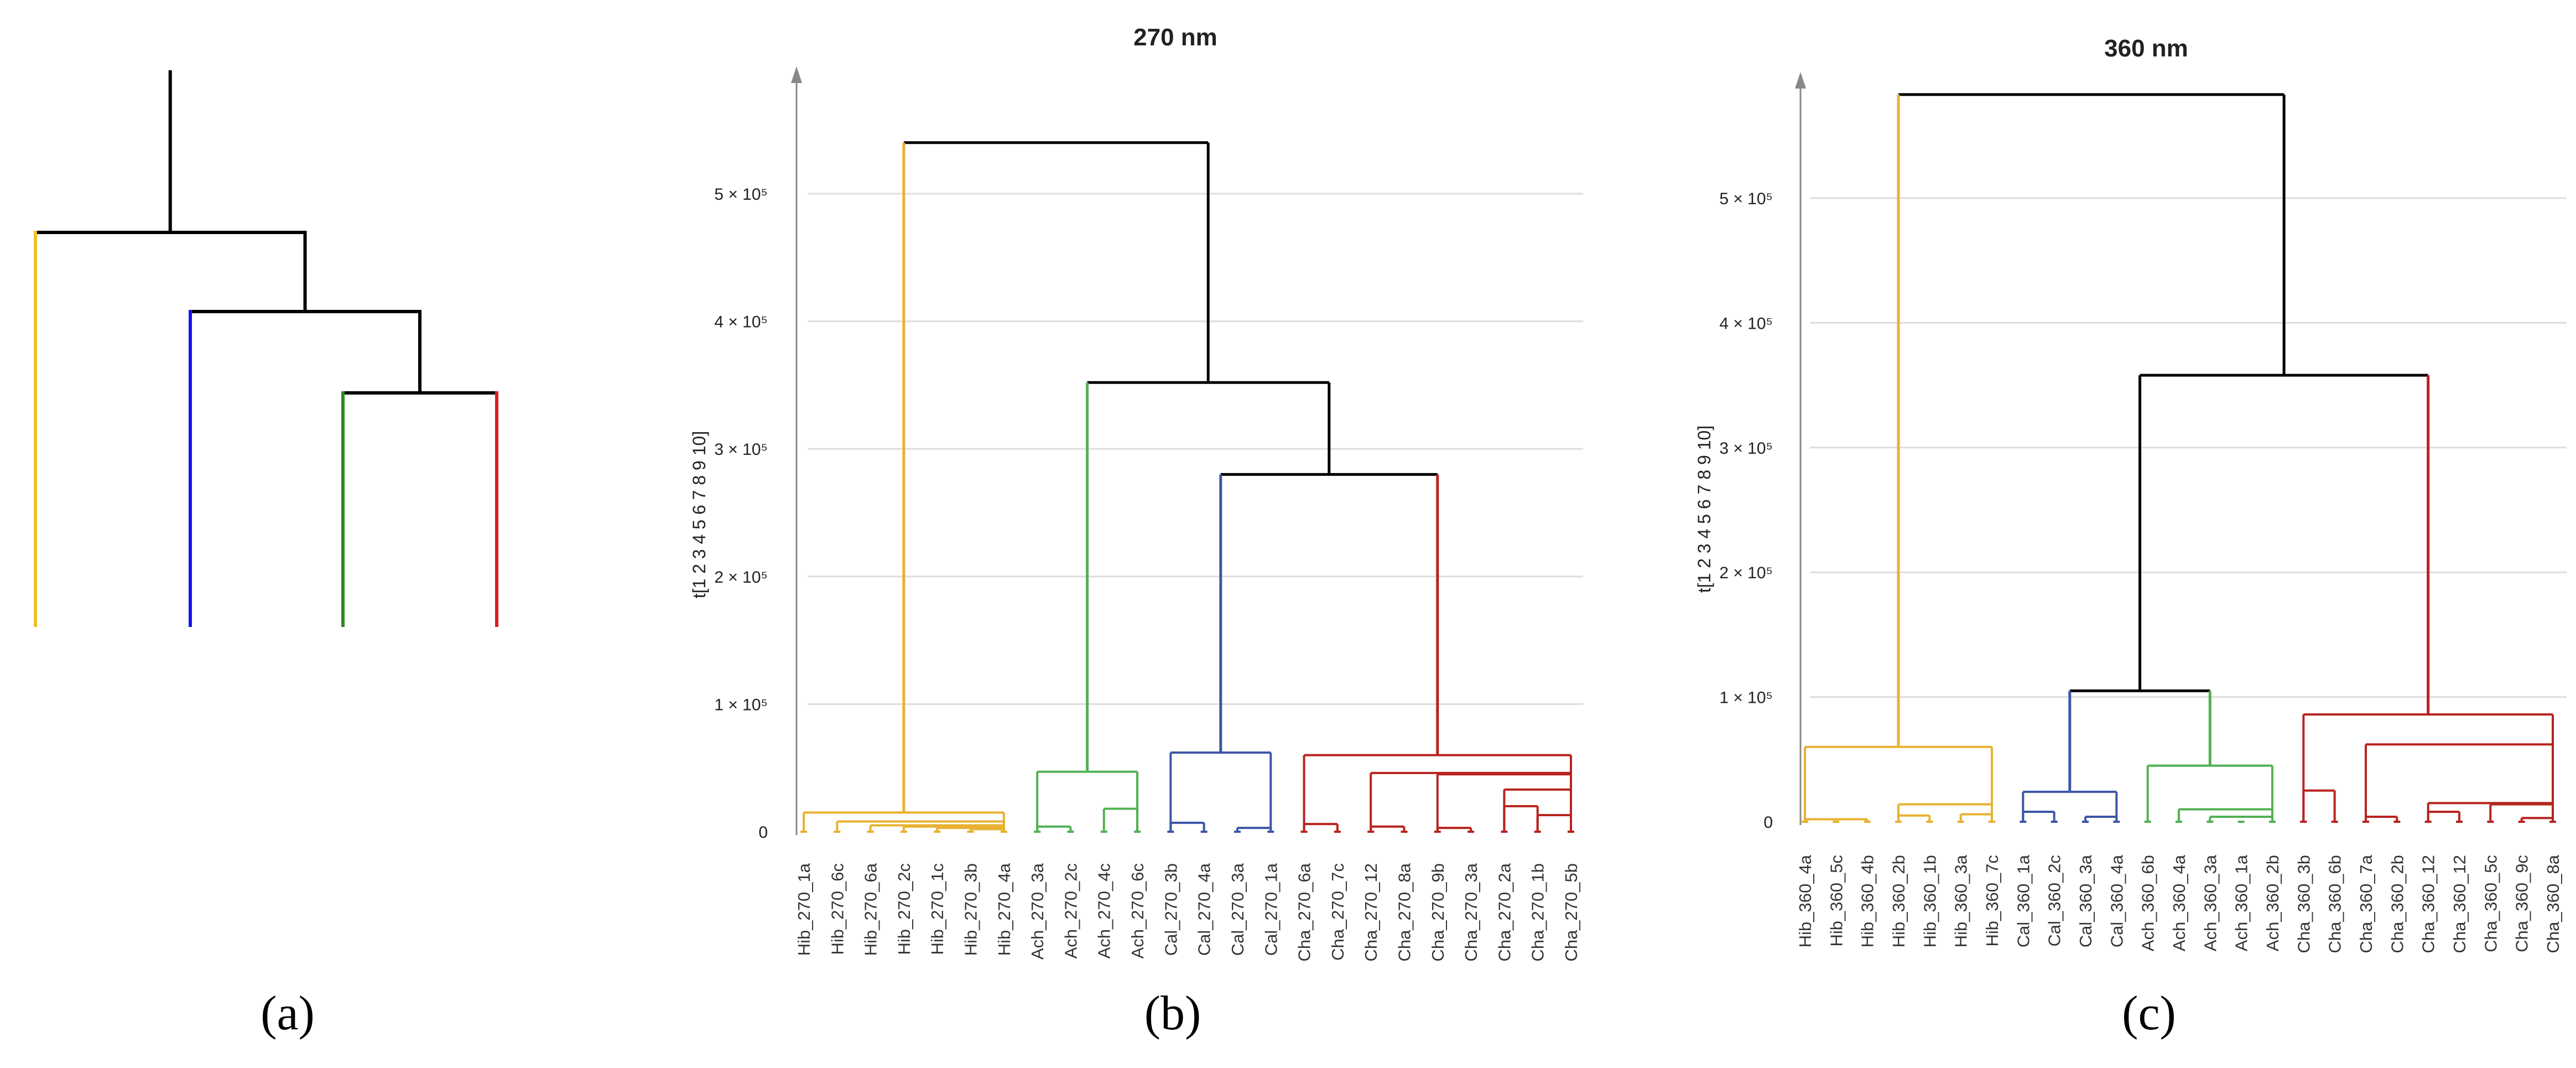  What do you see at coordinates (1305, 912) in the screenshot?
I see `leaf-label: Cha_270_6a` at bounding box center [1305, 912].